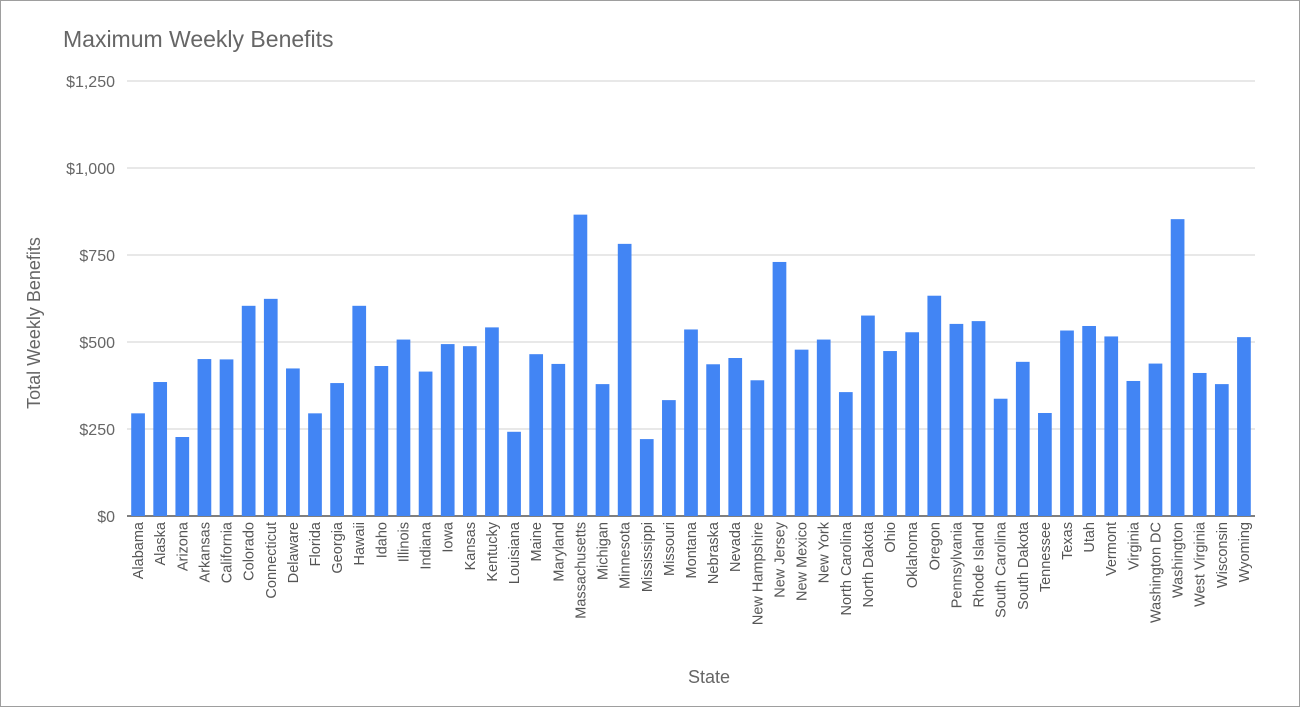 This screenshot has width=1300, height=707. Describe the element at coordinates (1179, 560) in the screenshot. I see `x-tick-label: Washington` at that location.